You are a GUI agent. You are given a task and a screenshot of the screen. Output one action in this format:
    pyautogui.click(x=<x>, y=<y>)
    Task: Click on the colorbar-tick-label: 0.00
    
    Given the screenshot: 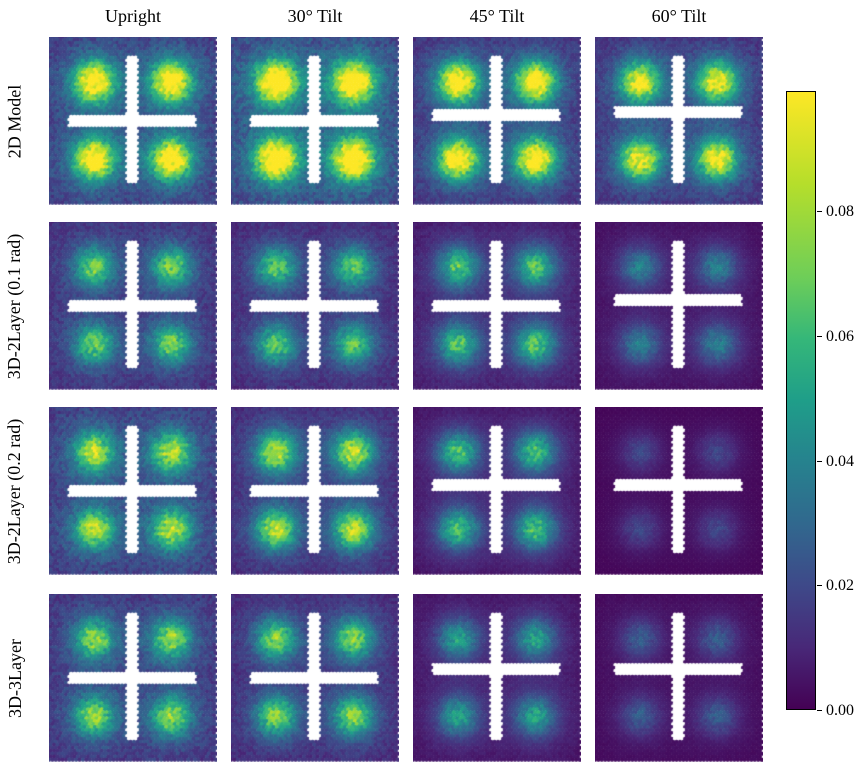 What is the action you would take?
    pyautogui.click(x=840, y=710)
    